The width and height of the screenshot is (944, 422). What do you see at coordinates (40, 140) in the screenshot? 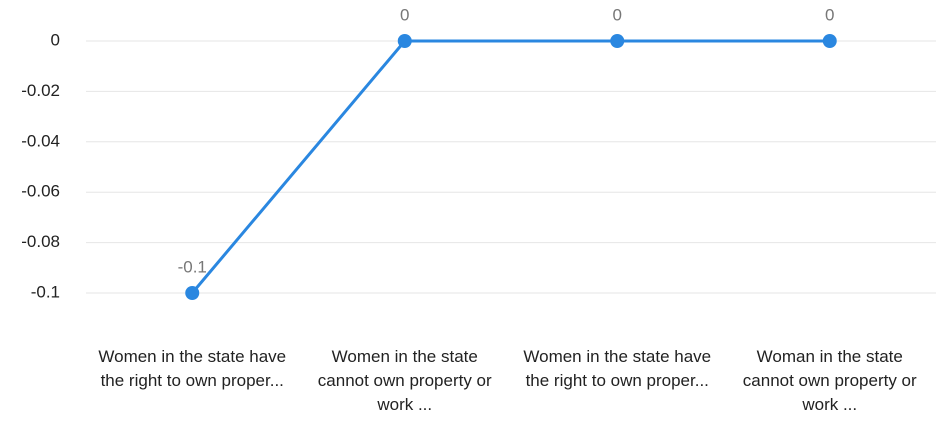
I see `y-tick-label: -0.04` at bounding box center [40, 140].